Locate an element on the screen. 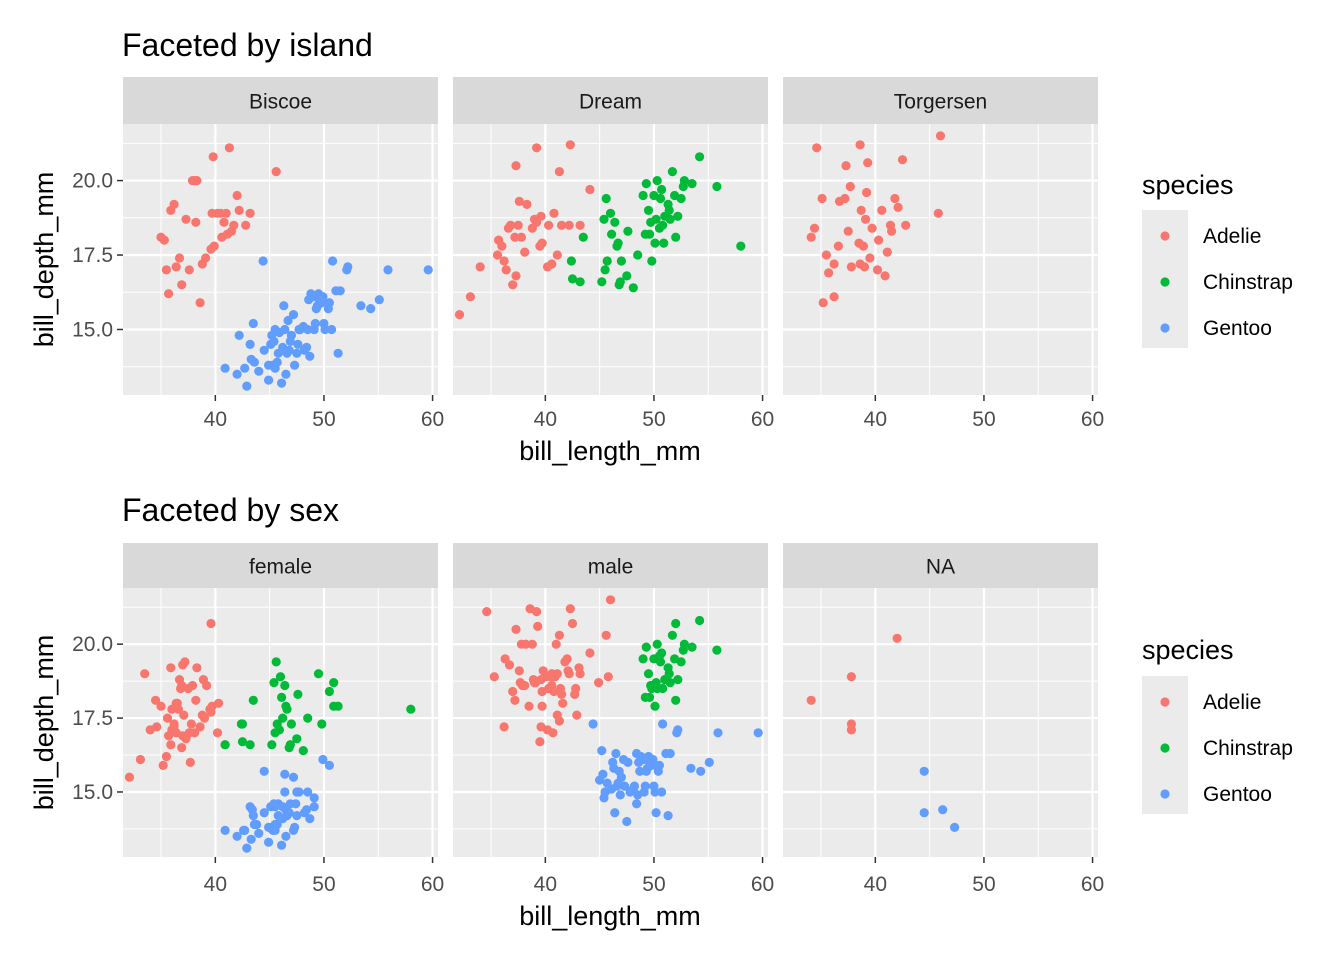 Image resolution: width=1344 pixels, height=960 pixels. facet-strip-label: NA is located at coordinates (940, 567).